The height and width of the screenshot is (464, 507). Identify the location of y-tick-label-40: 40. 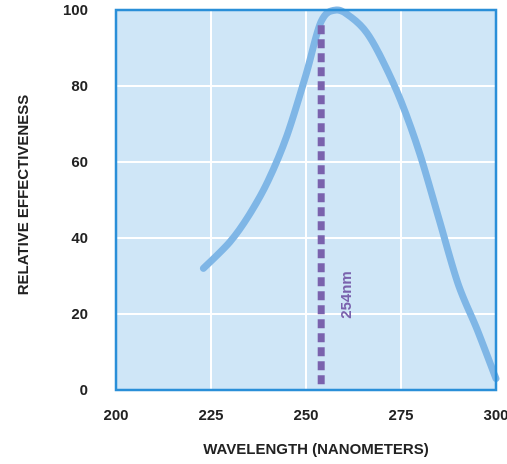
(79, 238).